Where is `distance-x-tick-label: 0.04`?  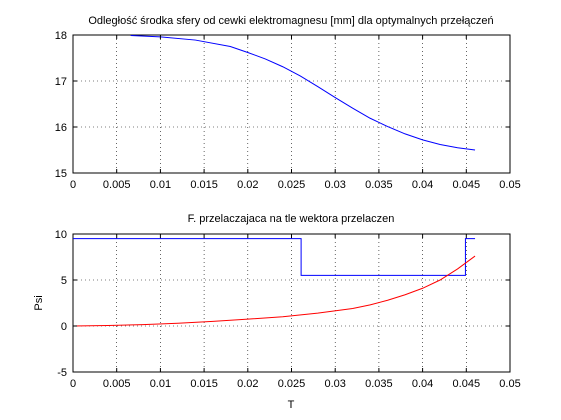
distance-x-tick-label: 0.04 is located at coordinates (422, 185).